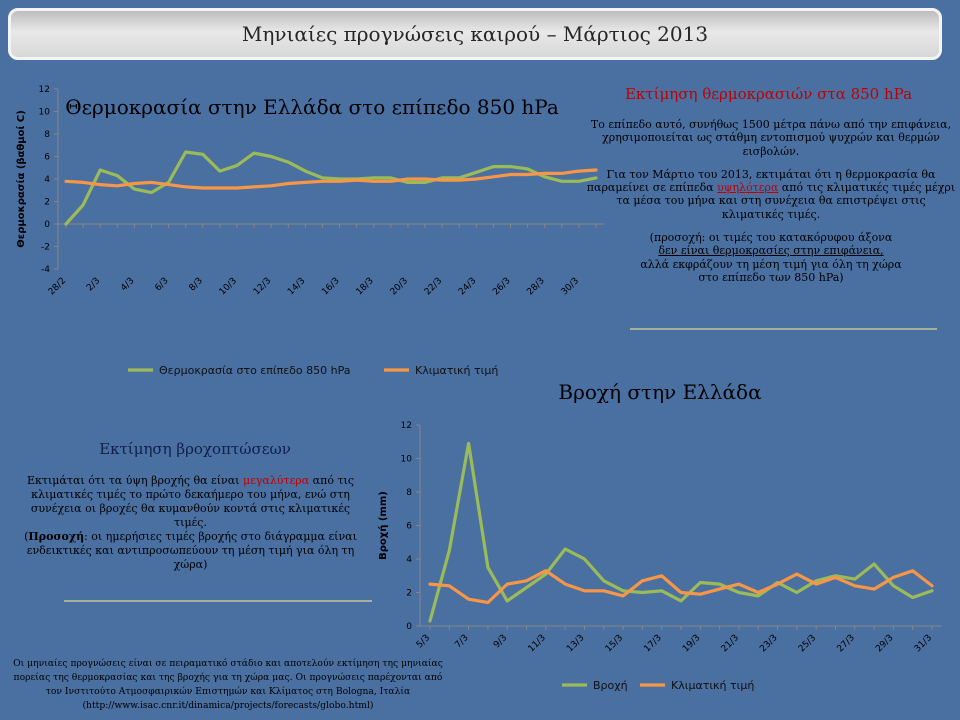 The width and height of the screenshot is (960, 720). I want to click on rain-chart-title: Βροχή στην Ελλάδα, so click(660, 392).